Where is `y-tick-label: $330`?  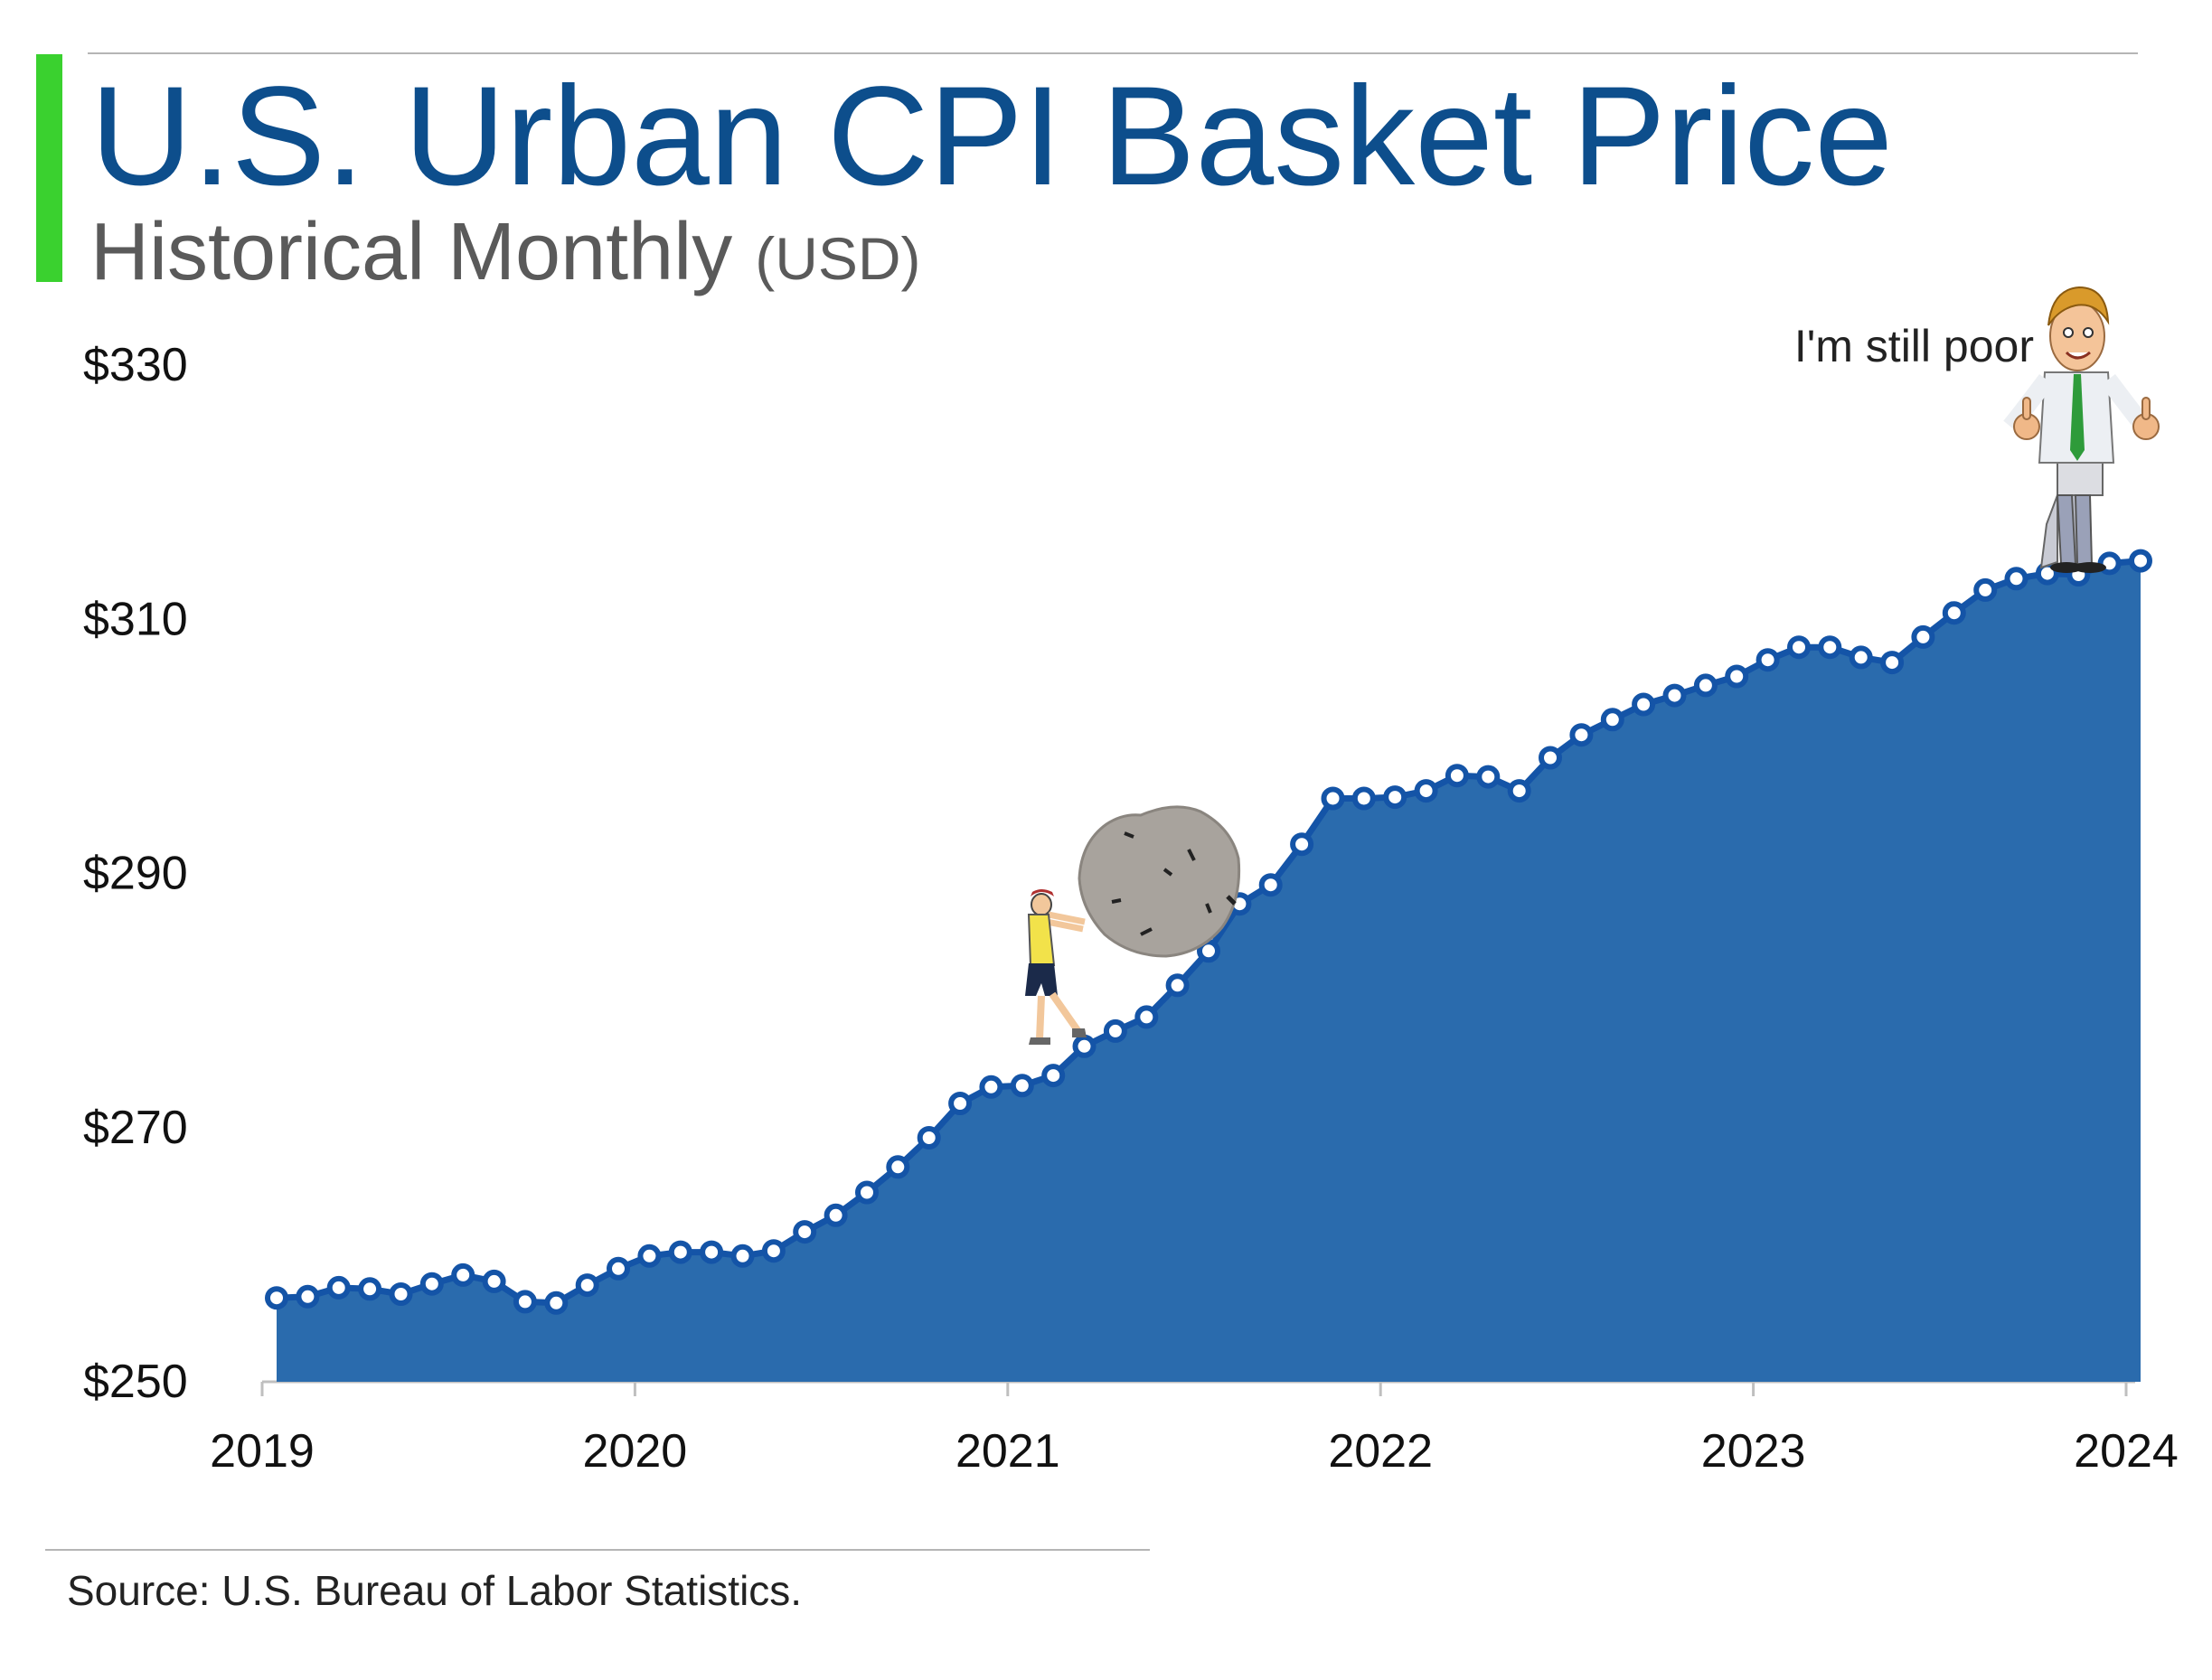
y-tick-label: $330 is located at coordinates (135, 365).